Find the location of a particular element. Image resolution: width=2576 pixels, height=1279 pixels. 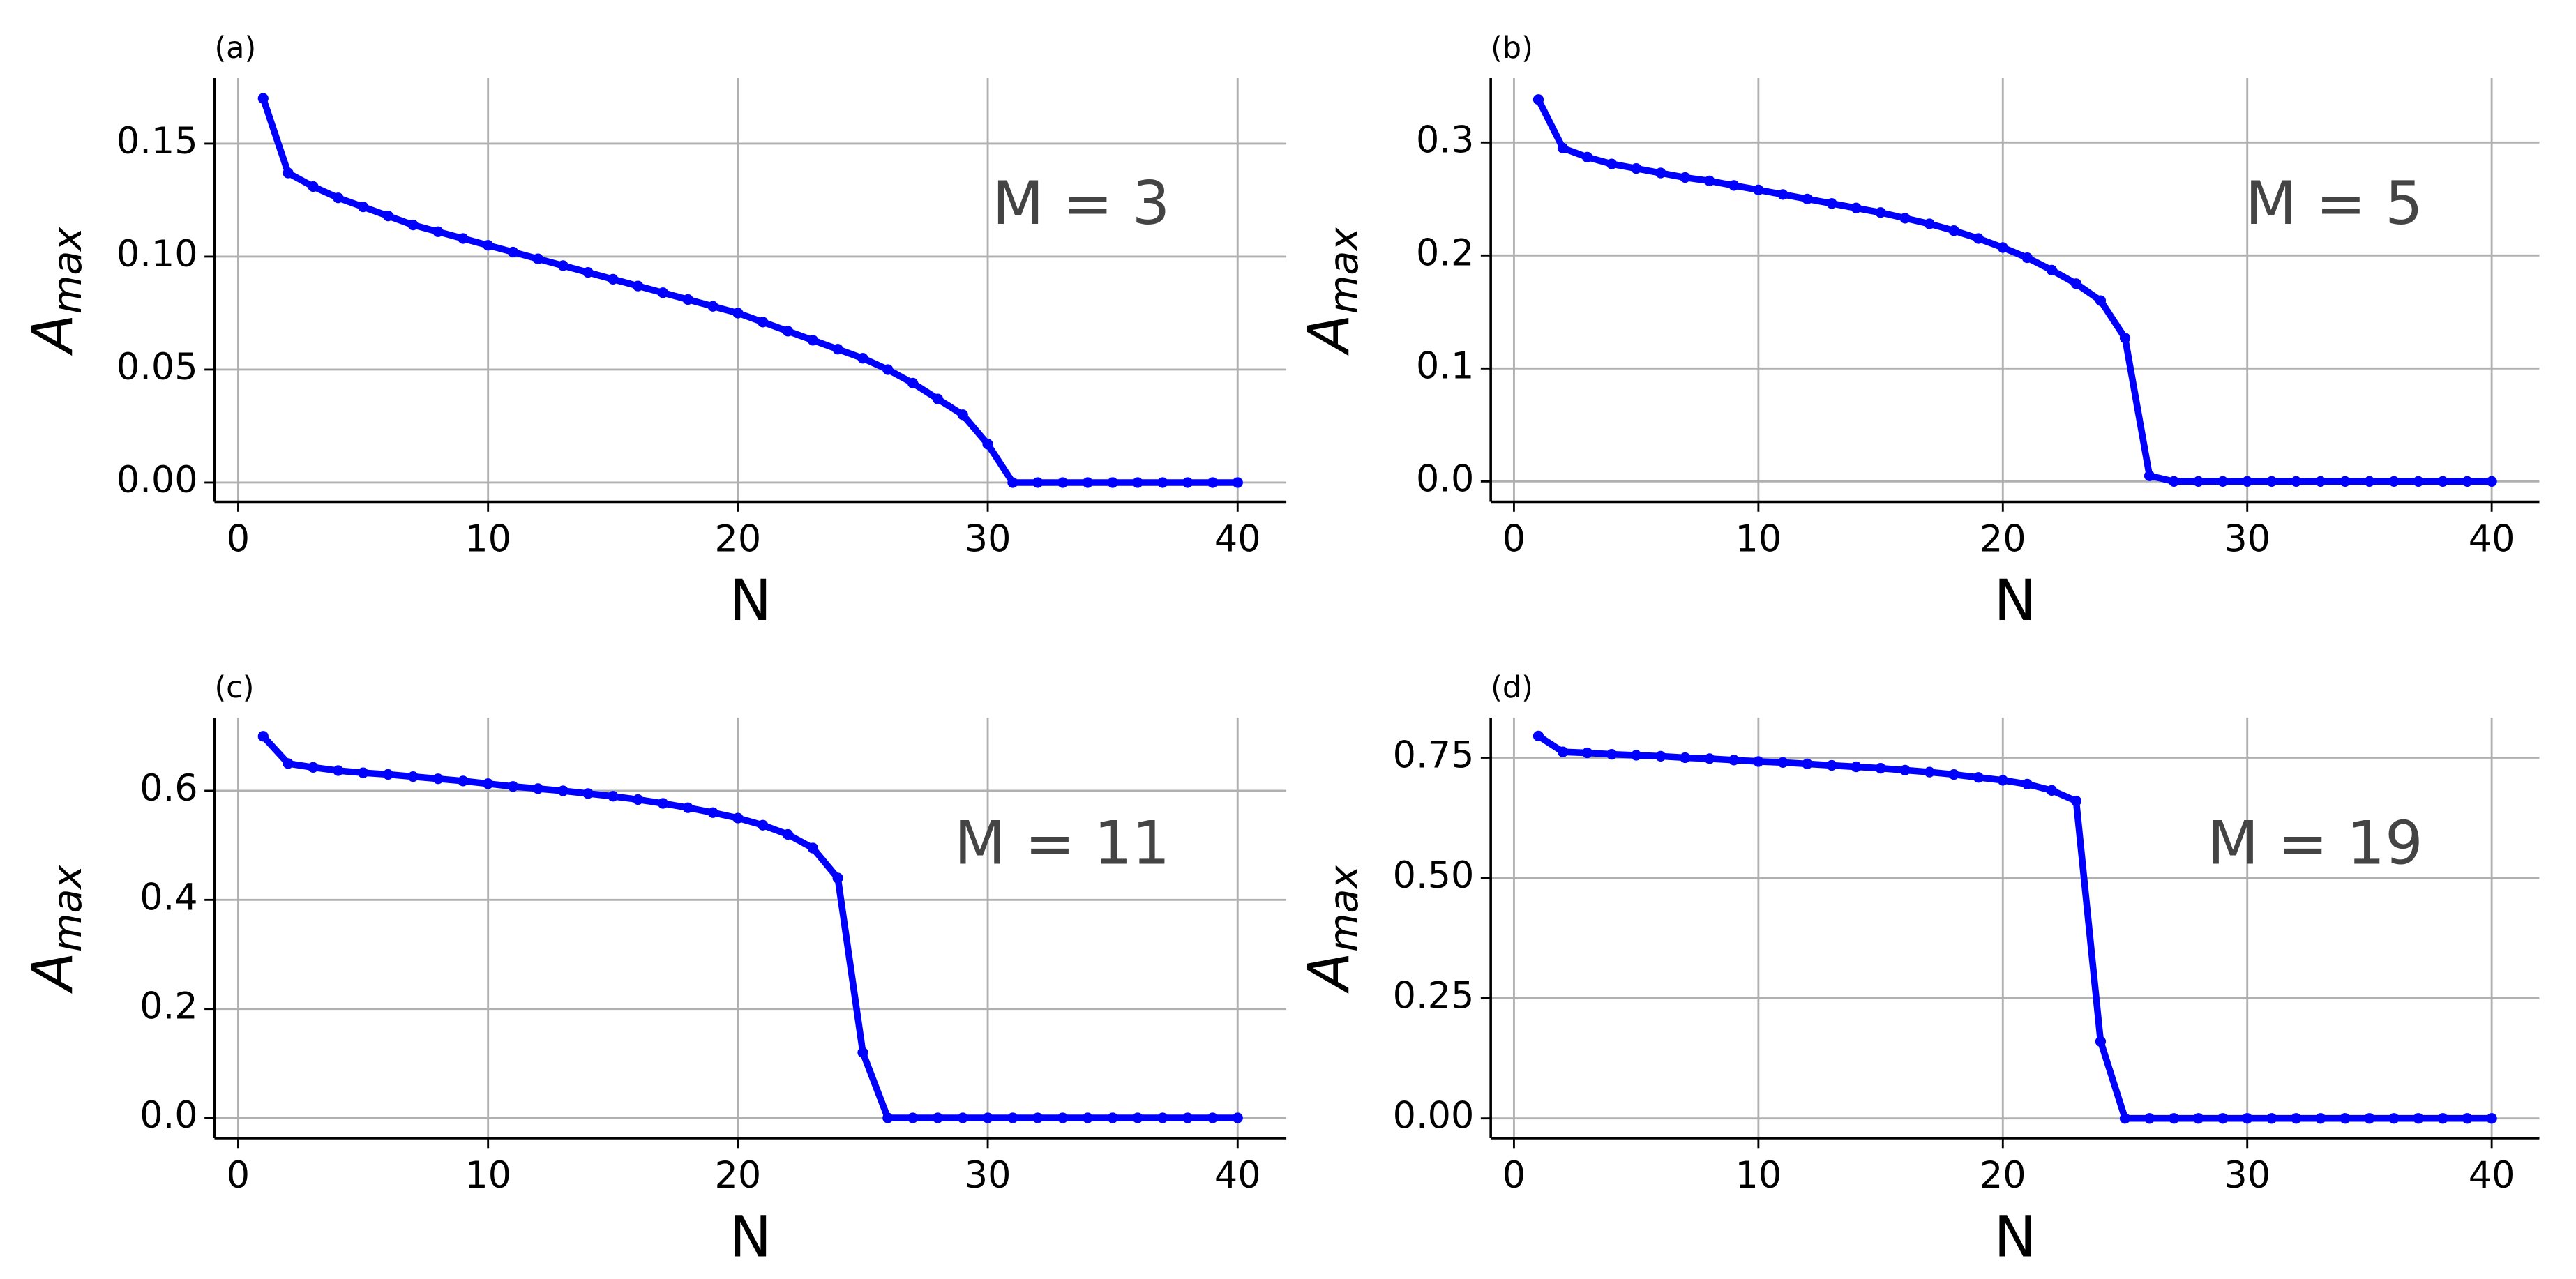

panel-label: (c) is located at coordinates (234, 687).